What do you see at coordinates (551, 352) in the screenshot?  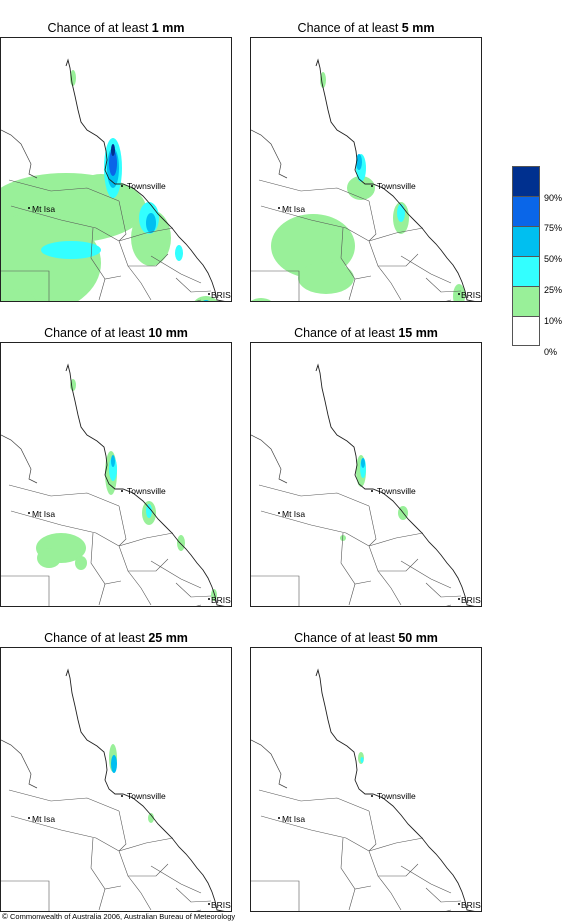 I see `legend-label: 0%` at bounding box center [551, 352].